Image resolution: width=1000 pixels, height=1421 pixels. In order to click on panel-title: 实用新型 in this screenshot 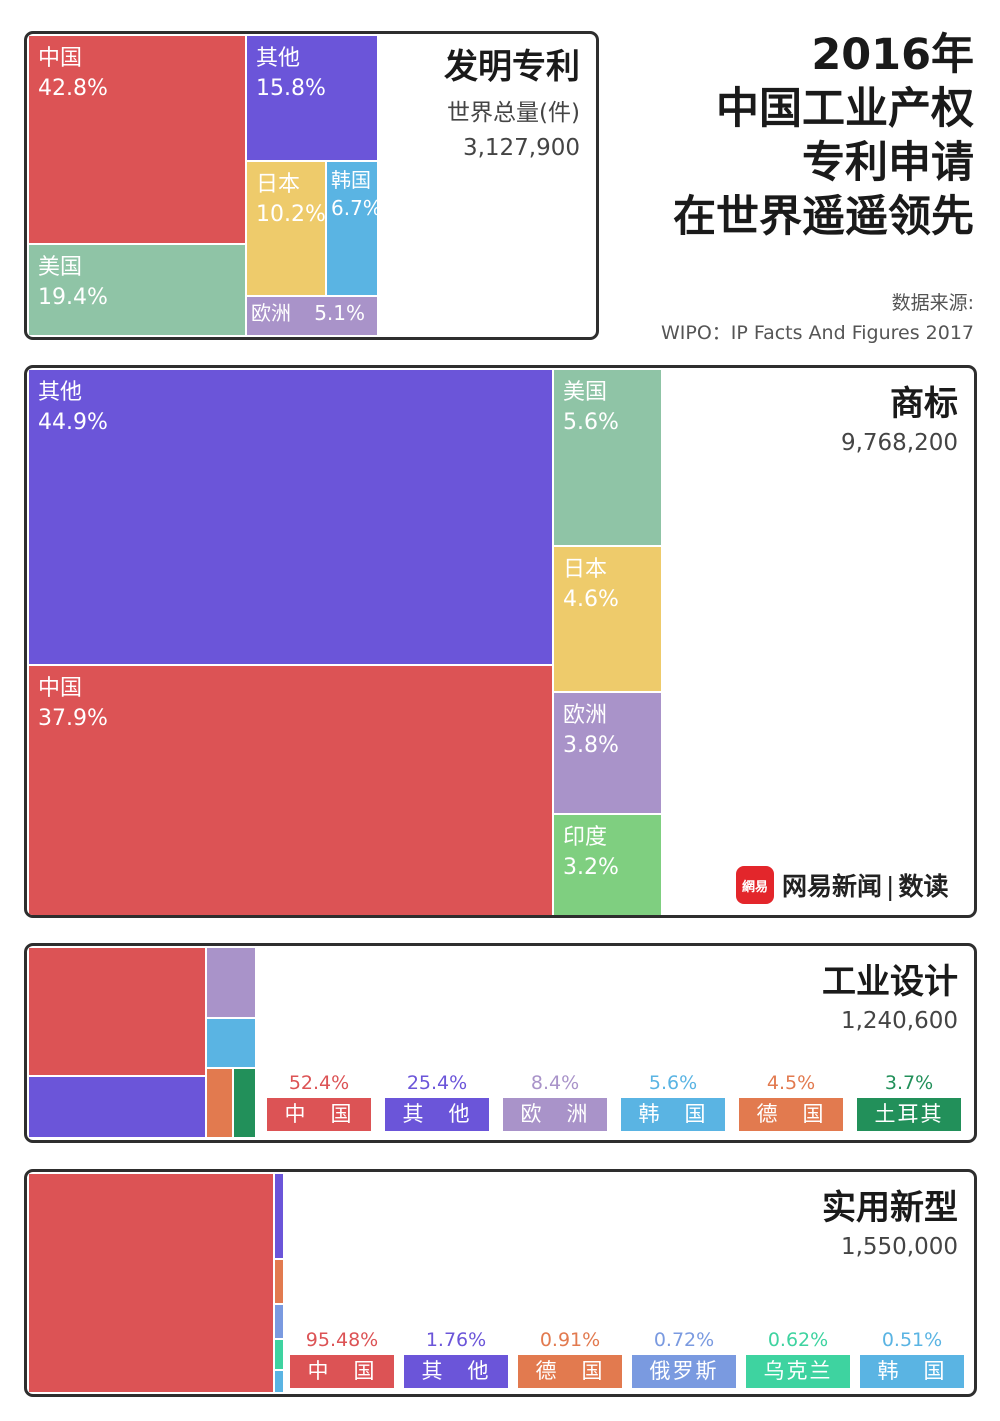, I will do `click(890, 1208)`.